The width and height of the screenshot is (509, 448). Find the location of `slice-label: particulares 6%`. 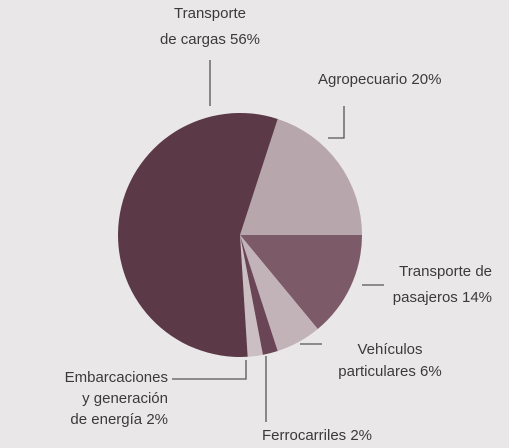

slice-label: particulares 6% is located at coordinates (389, 371).